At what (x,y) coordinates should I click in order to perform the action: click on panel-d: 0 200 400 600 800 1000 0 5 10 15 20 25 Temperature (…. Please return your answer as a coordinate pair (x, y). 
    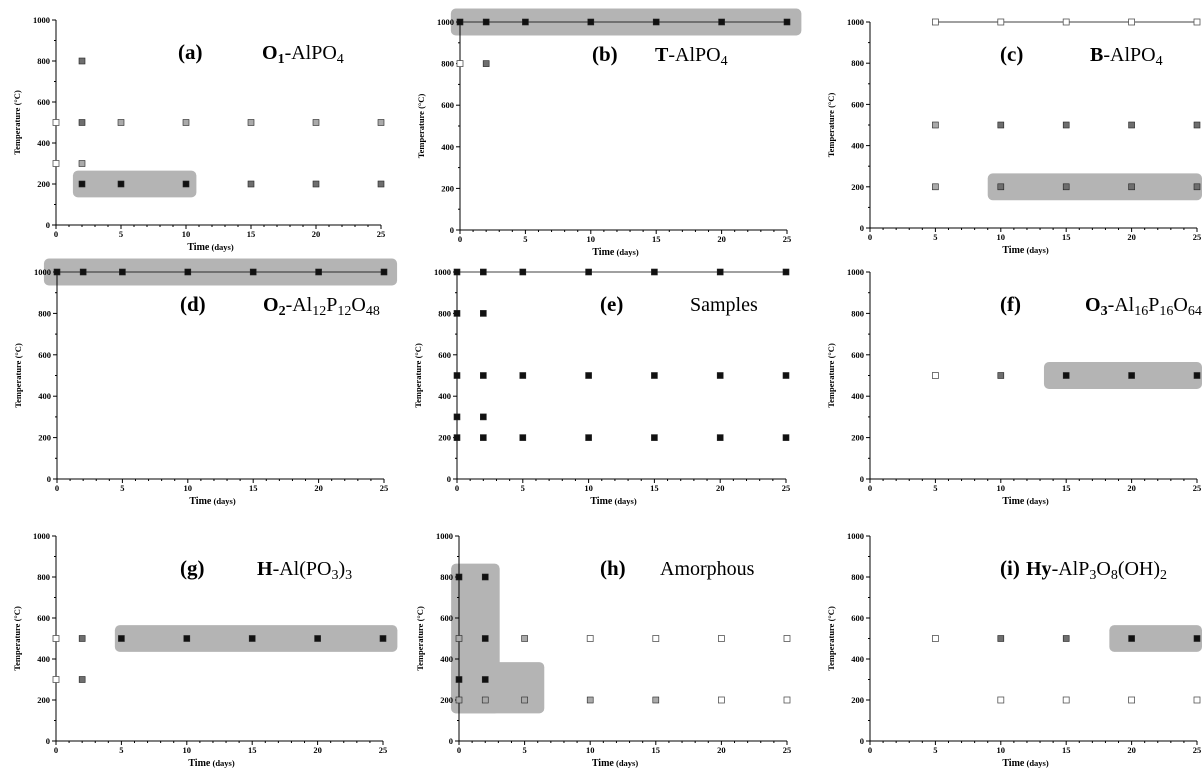
    Looking at the image, I should click on (205, 382).